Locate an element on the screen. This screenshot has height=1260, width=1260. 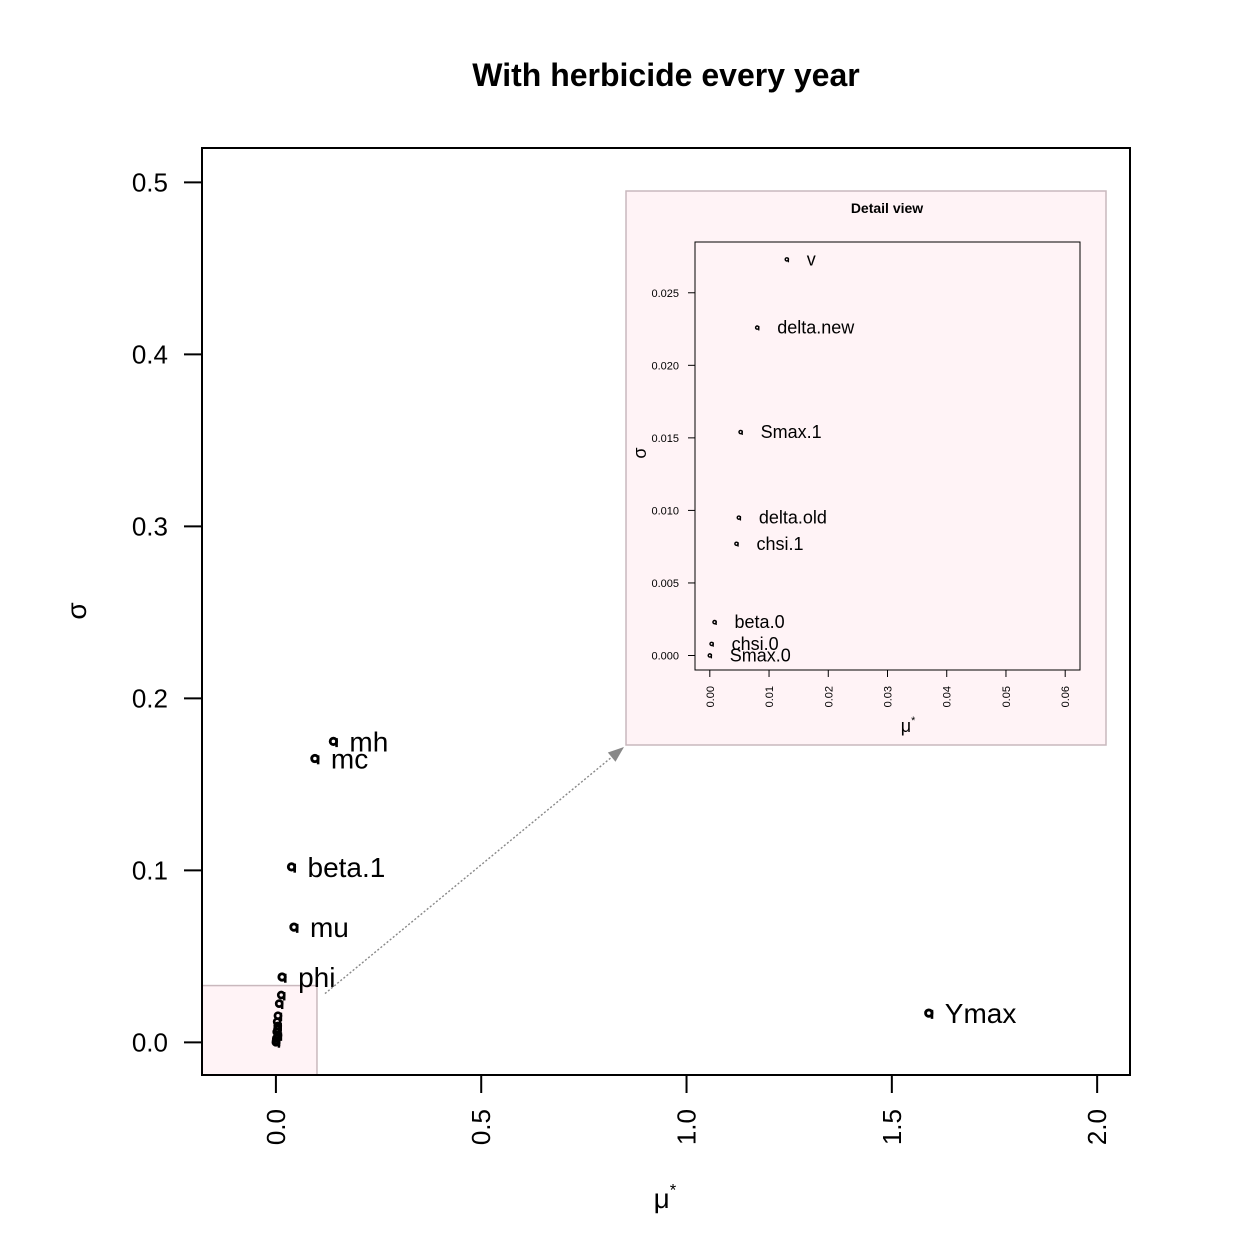
point-label: mu is located at coordinates (329, 927).